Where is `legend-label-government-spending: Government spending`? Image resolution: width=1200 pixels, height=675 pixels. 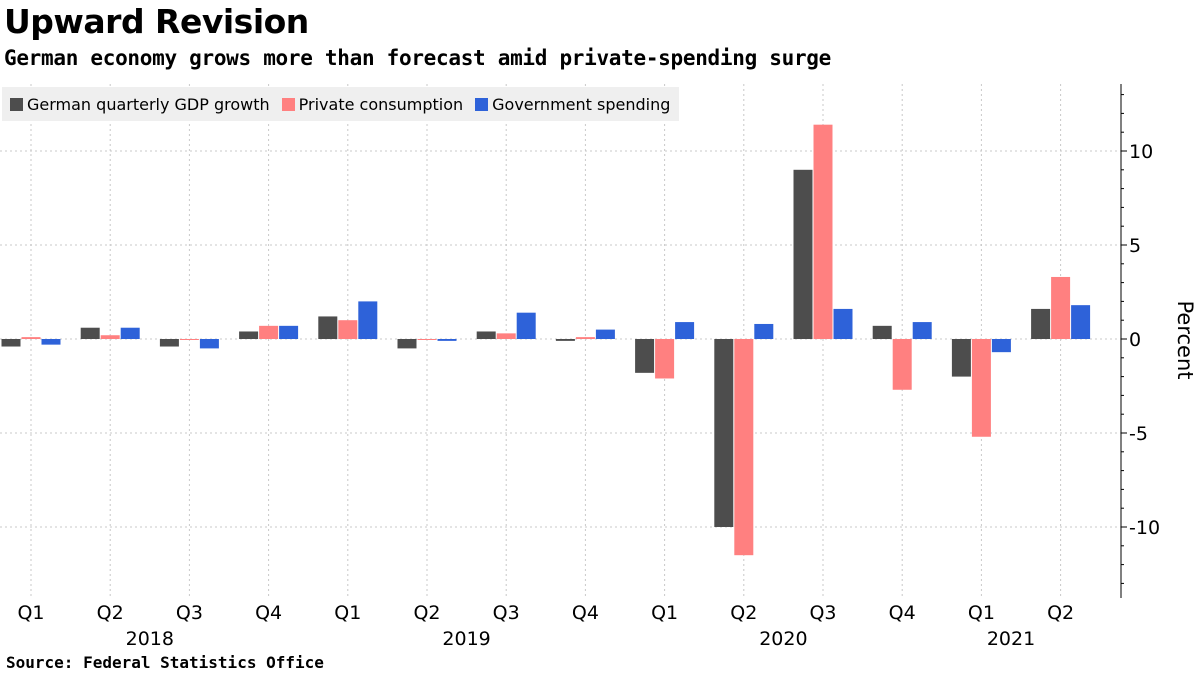
legend-label-government-spending: Government spending is located at coordinates (581, 104).